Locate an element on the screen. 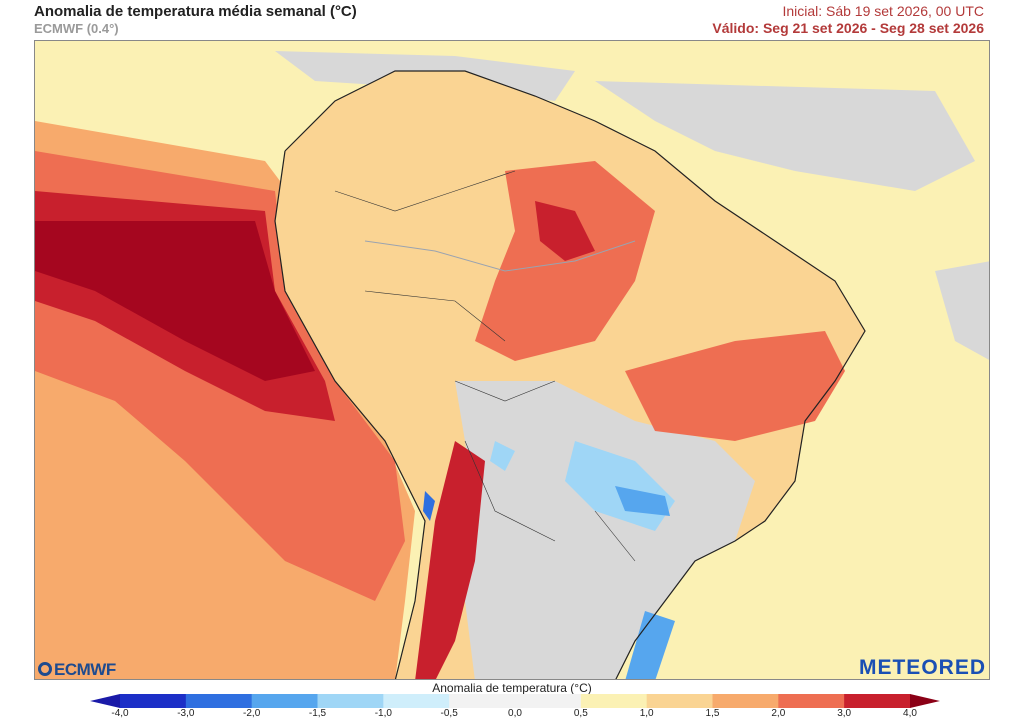 This screenshot has width=1024, height=720. legend-tick-label: -2,0 is located at coordinates (252, 713).